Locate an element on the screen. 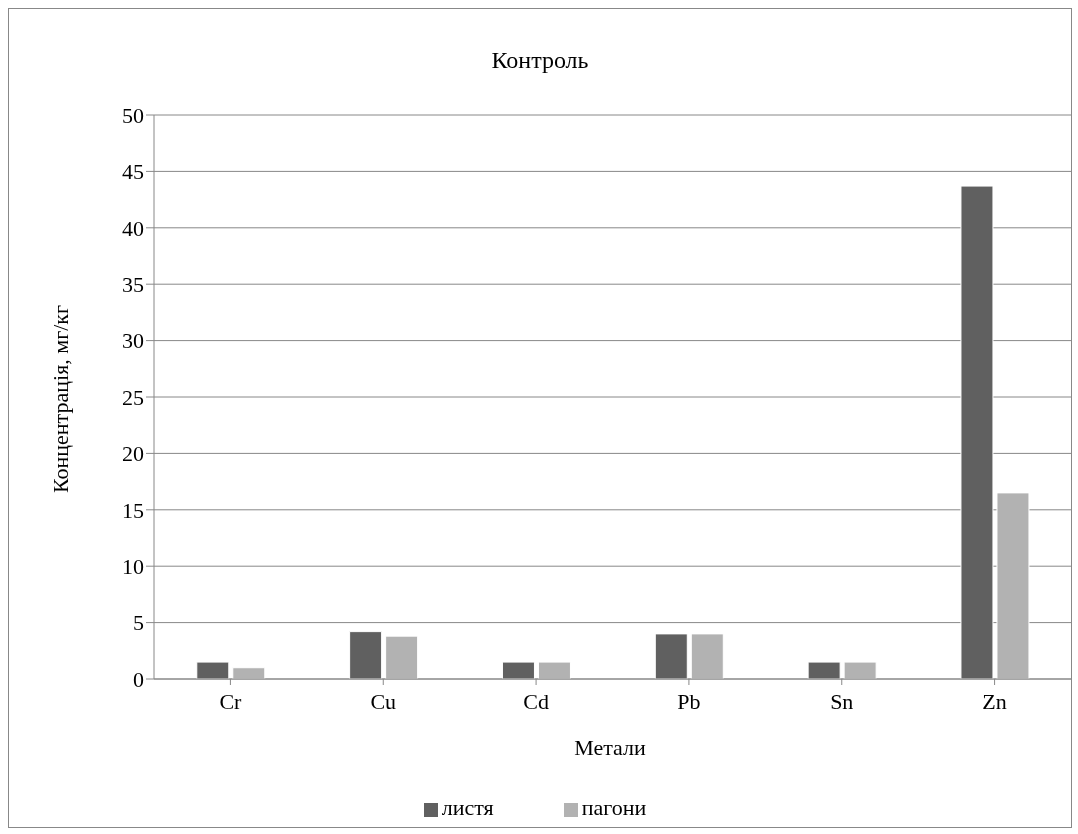  y-tick-label: 45 is located at coordinates (133, 172).